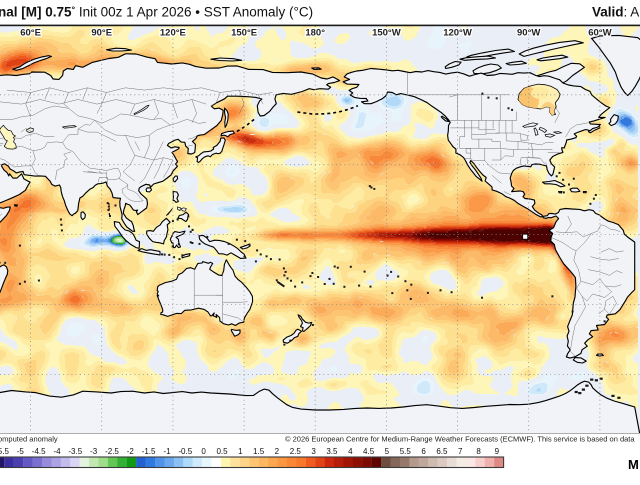  I want to click on svg-text: 4.5, so click(369, 451).